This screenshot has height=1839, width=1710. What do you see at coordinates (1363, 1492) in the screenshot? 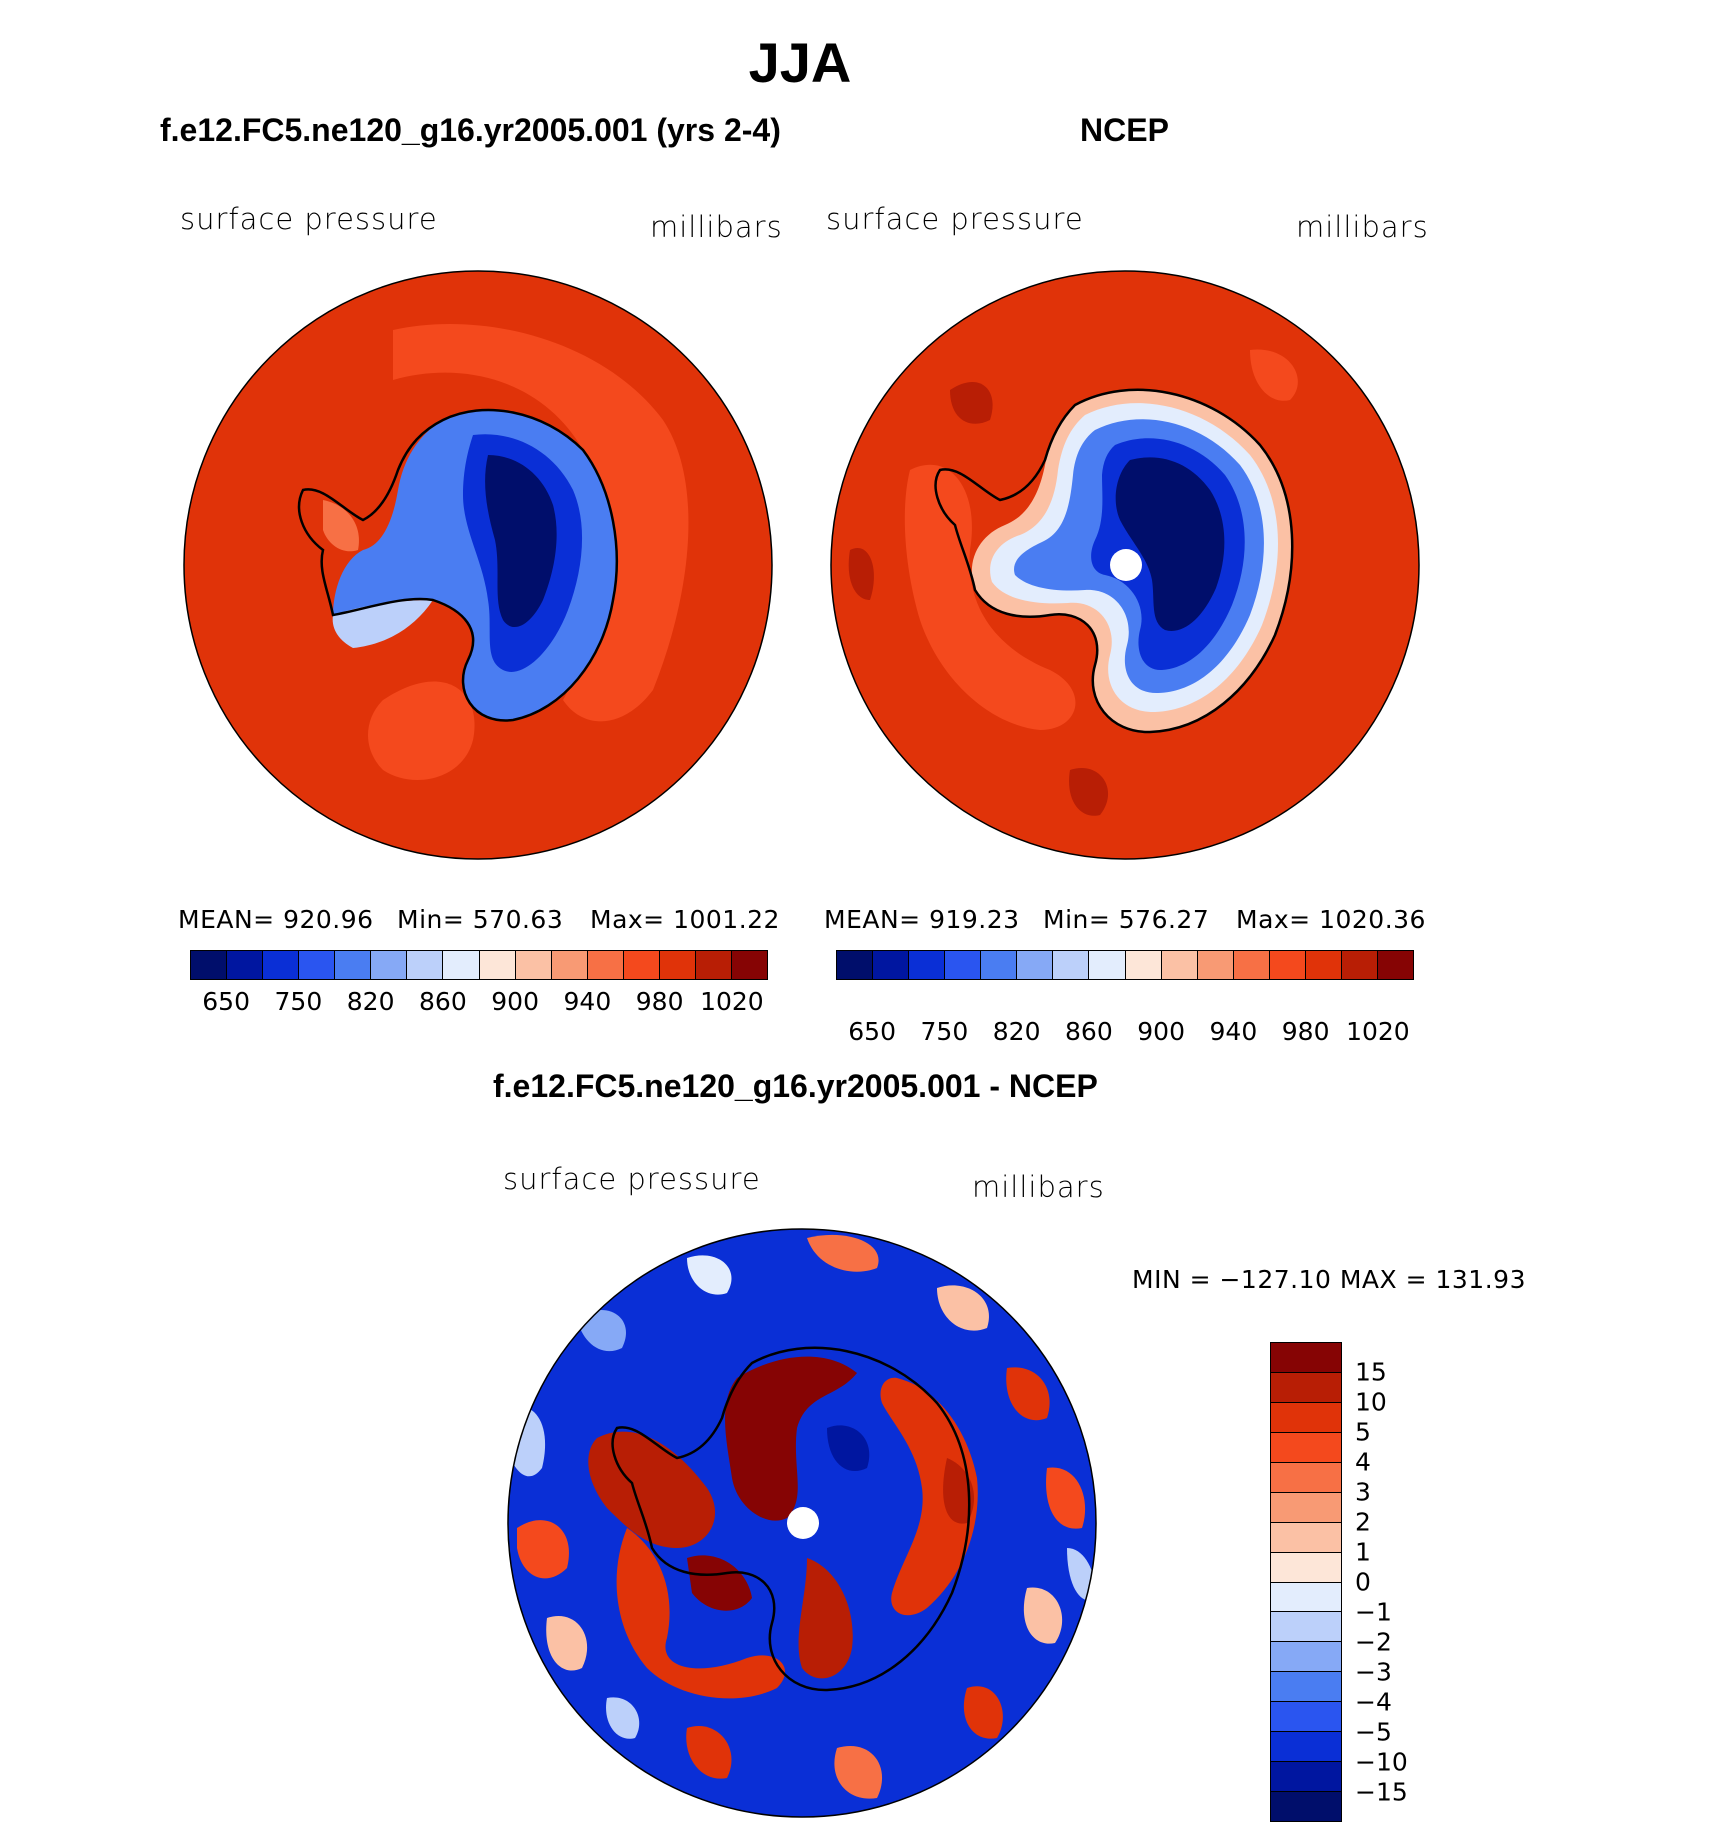
I see `difference-colorbar-tick-label: 3` at bounding box center [1363, 1492].